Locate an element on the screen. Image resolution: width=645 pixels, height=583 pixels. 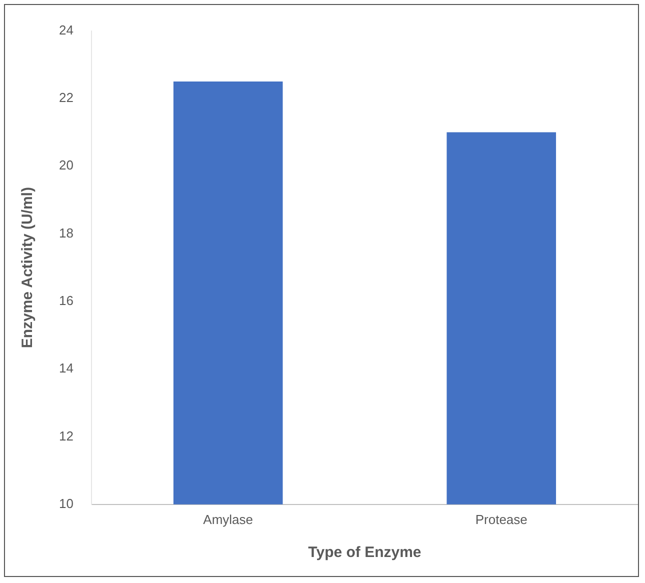
y-tick-label: 12 is located at coordinates (66, 436).